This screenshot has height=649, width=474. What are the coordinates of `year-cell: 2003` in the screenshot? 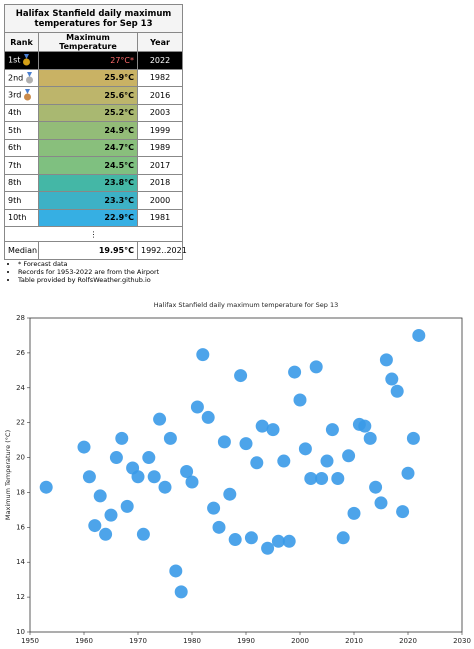 It's located at (160, 112).